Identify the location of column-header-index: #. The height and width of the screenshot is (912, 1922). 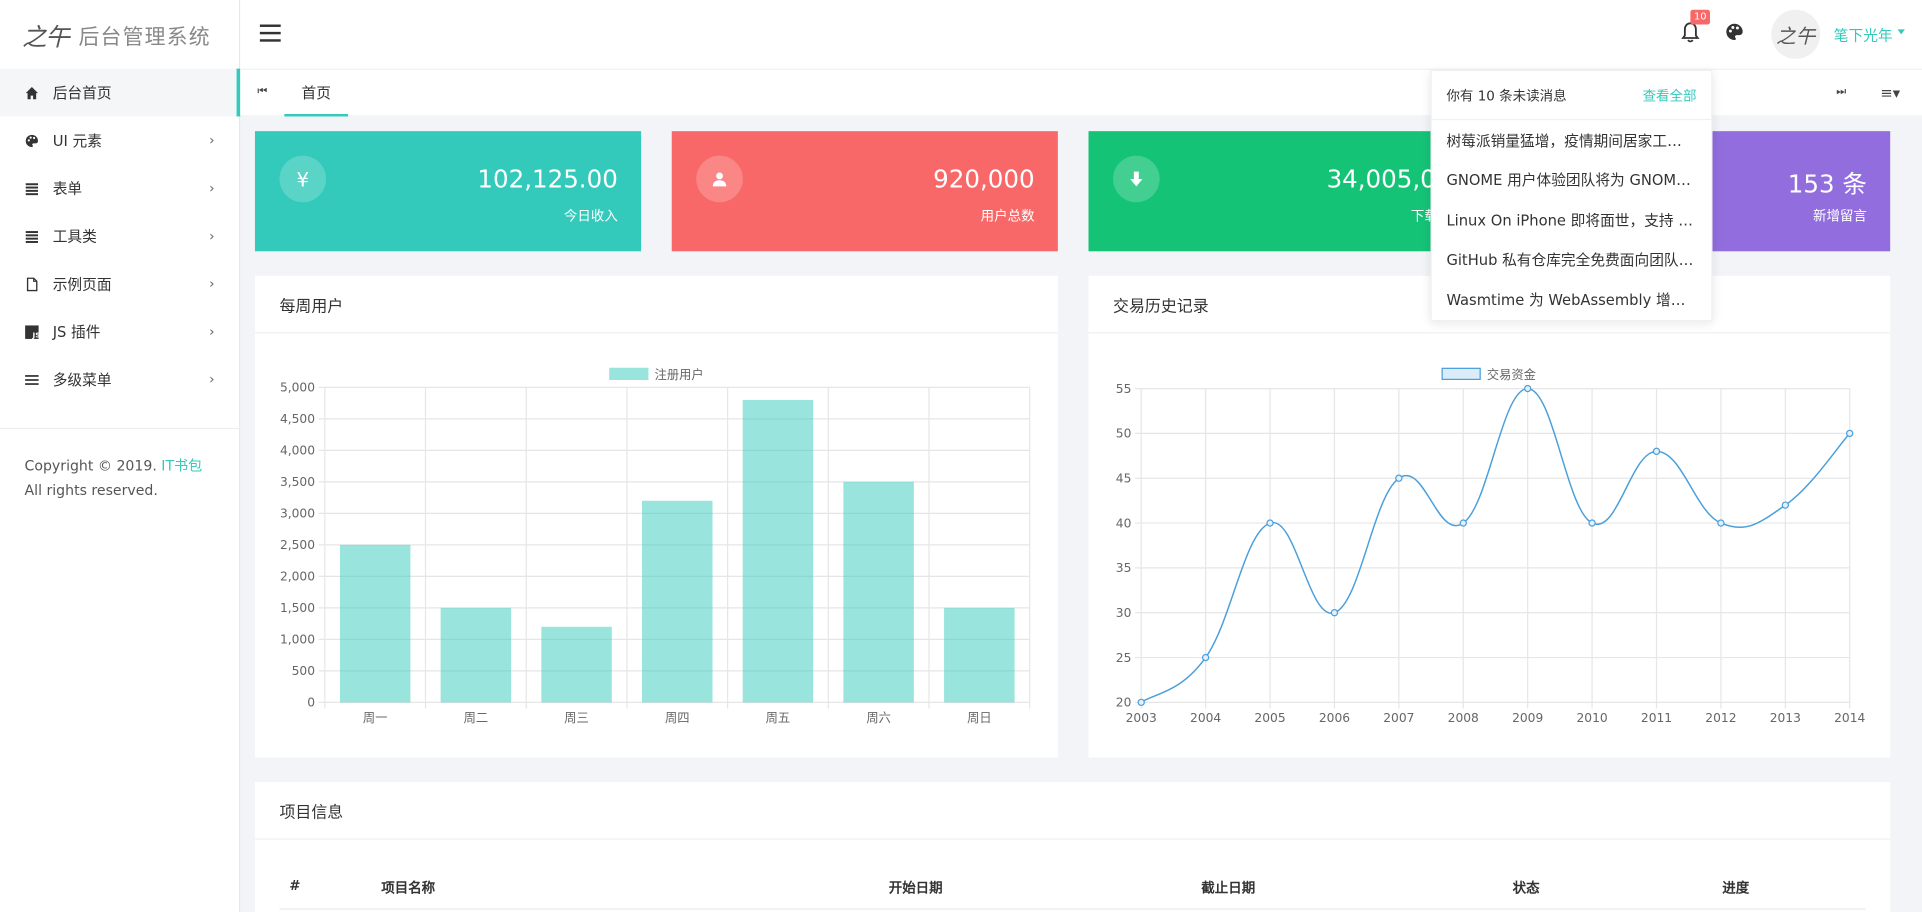
(295, 885).